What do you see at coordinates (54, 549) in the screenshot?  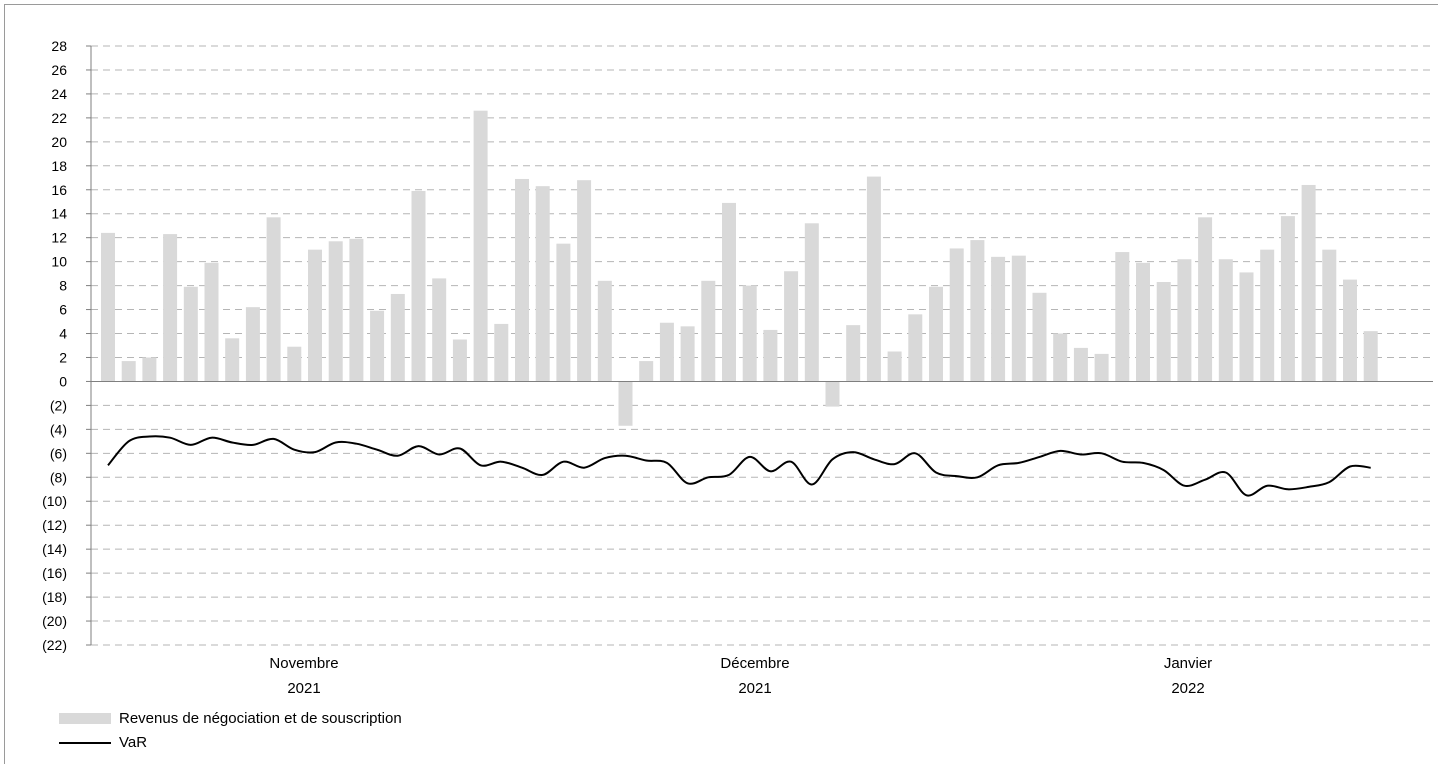 I see `y-tick-label: (14)` at bounding box center [54, 549].